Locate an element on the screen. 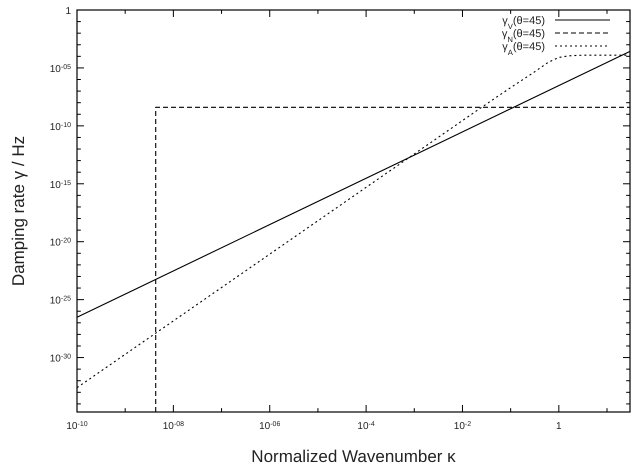 This screenshot has width=643, height=468. y-tick-label: 10$^{-30}$ is located at coordinates (61, 359).